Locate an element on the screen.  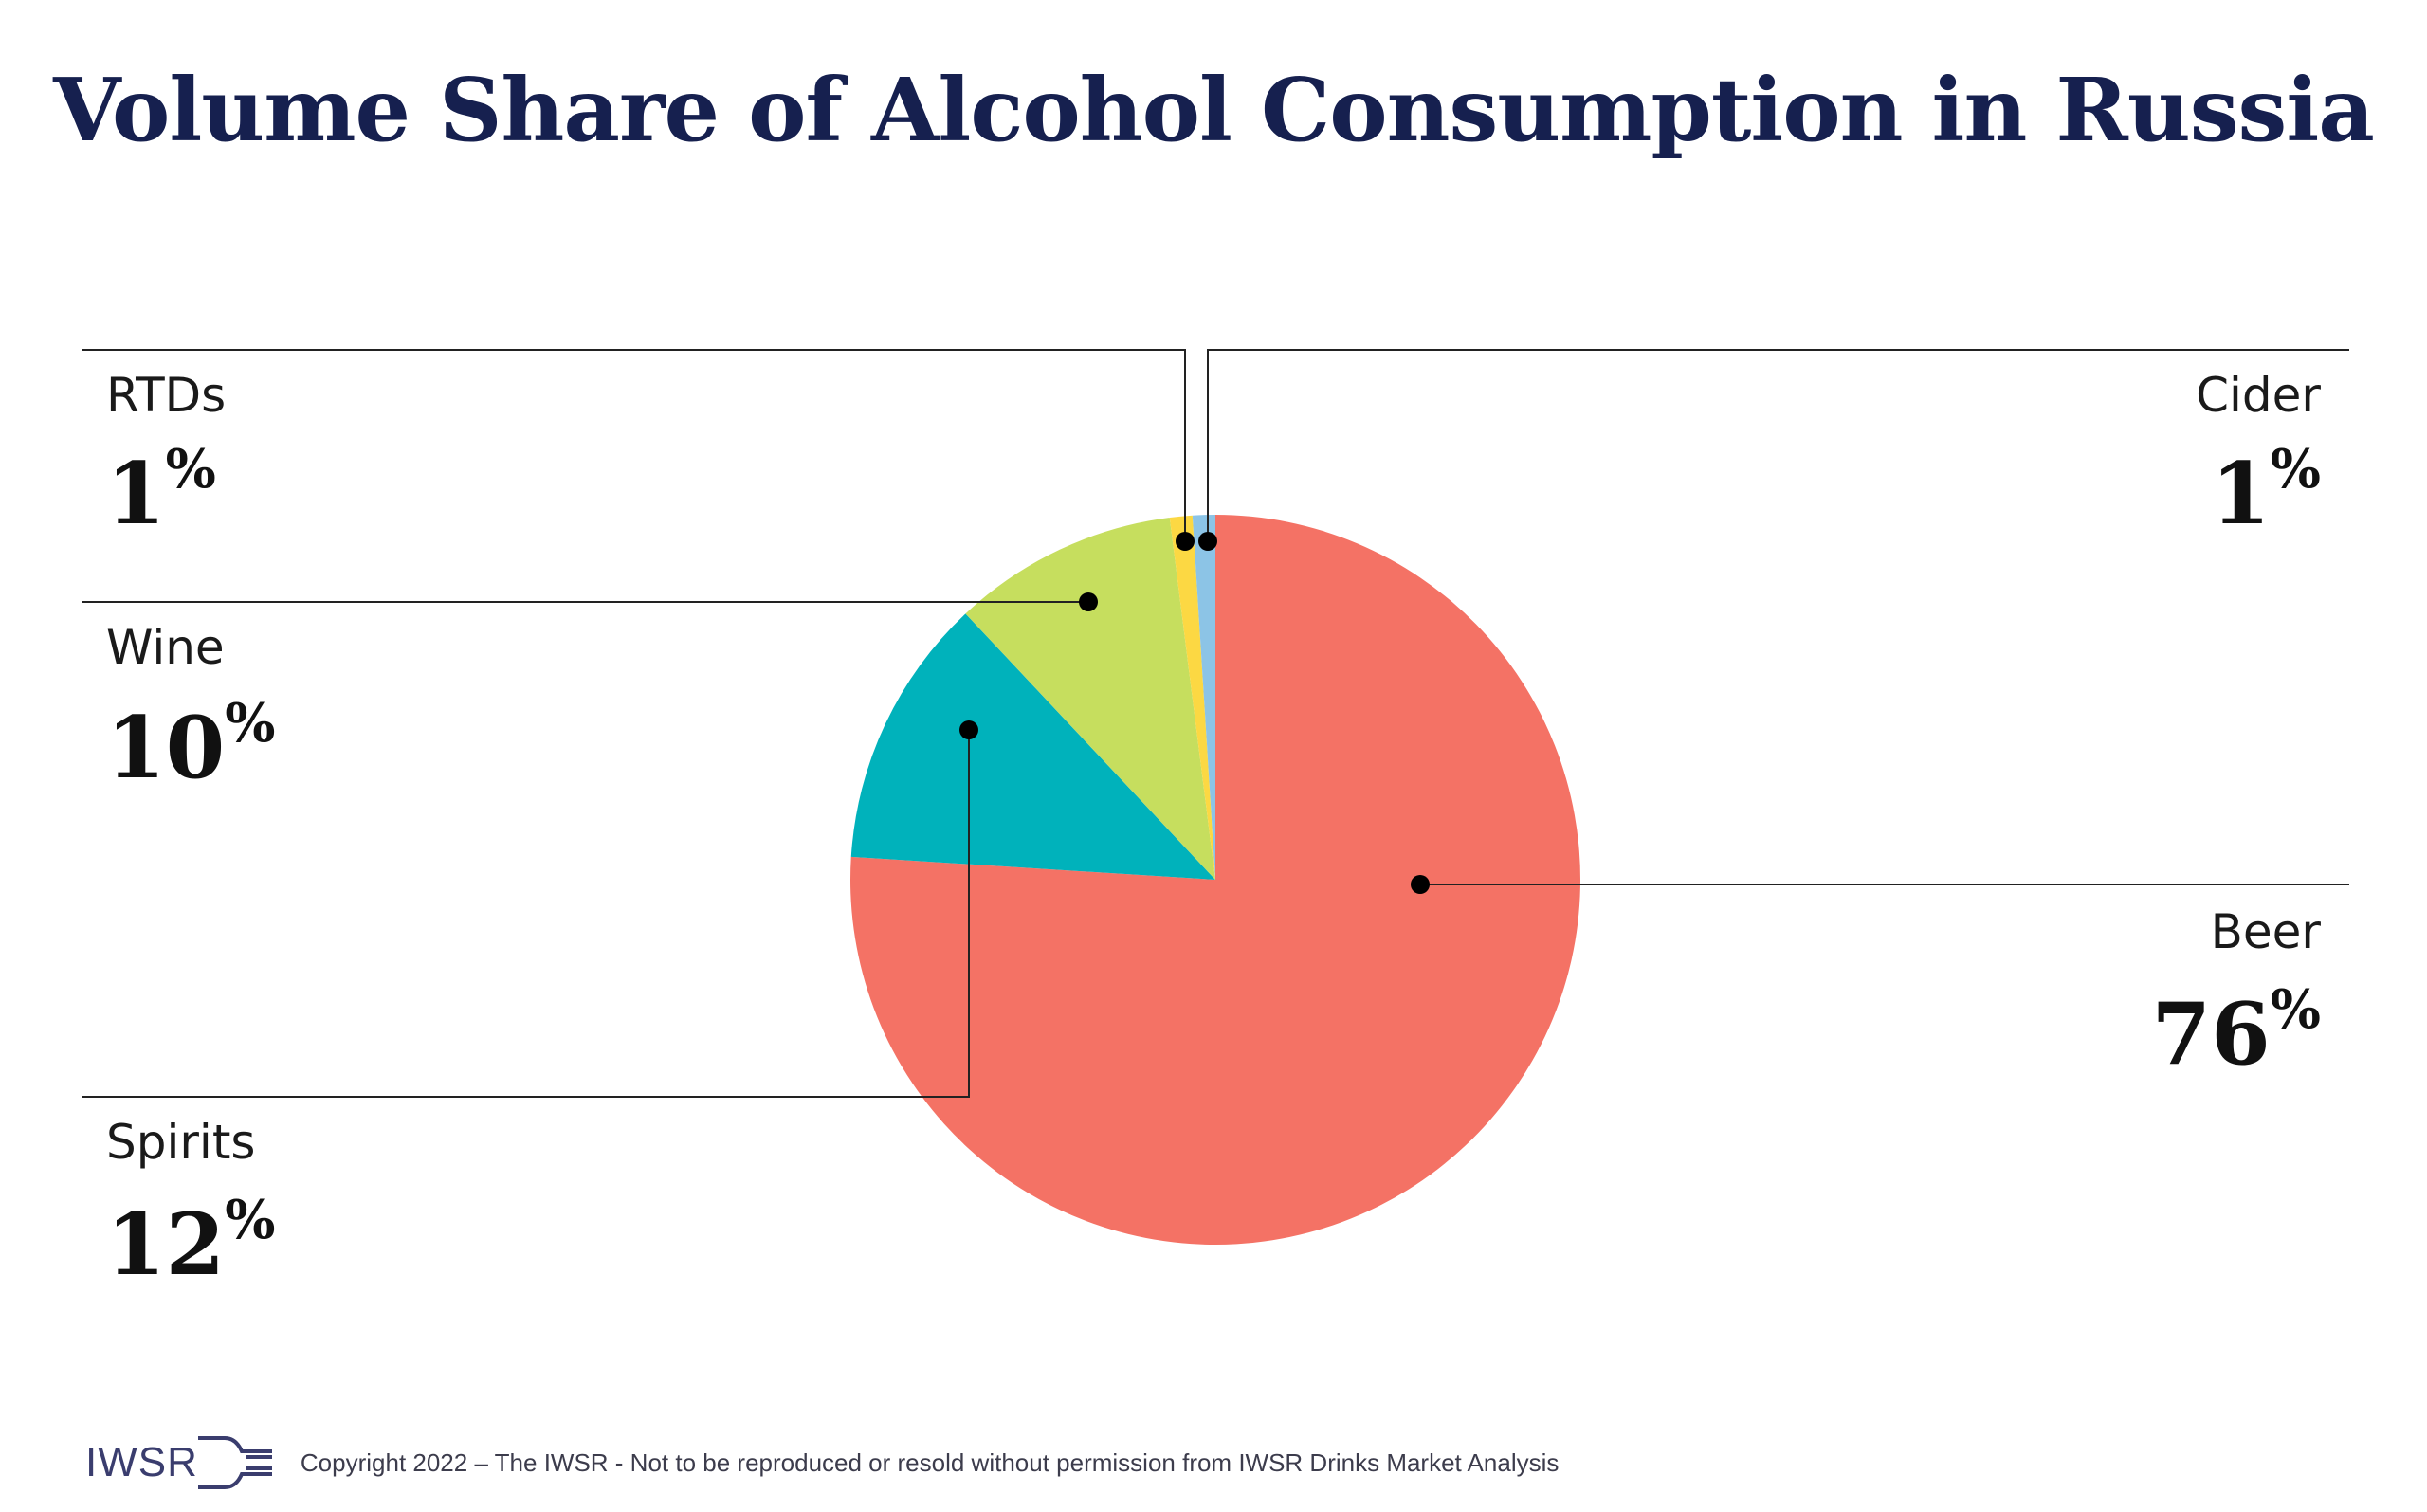
leader-dot-spirits is located at coordinates (968, 729).